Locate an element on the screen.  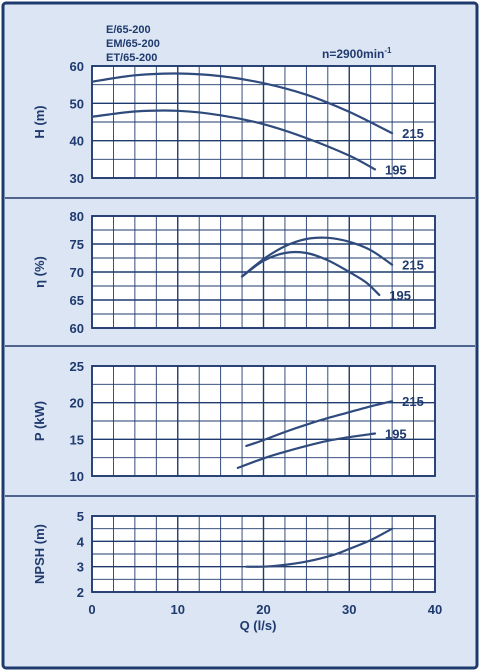
chart-panel-3: 2 3 4 5 NPSH (m) is located at coordinates (234, 554).